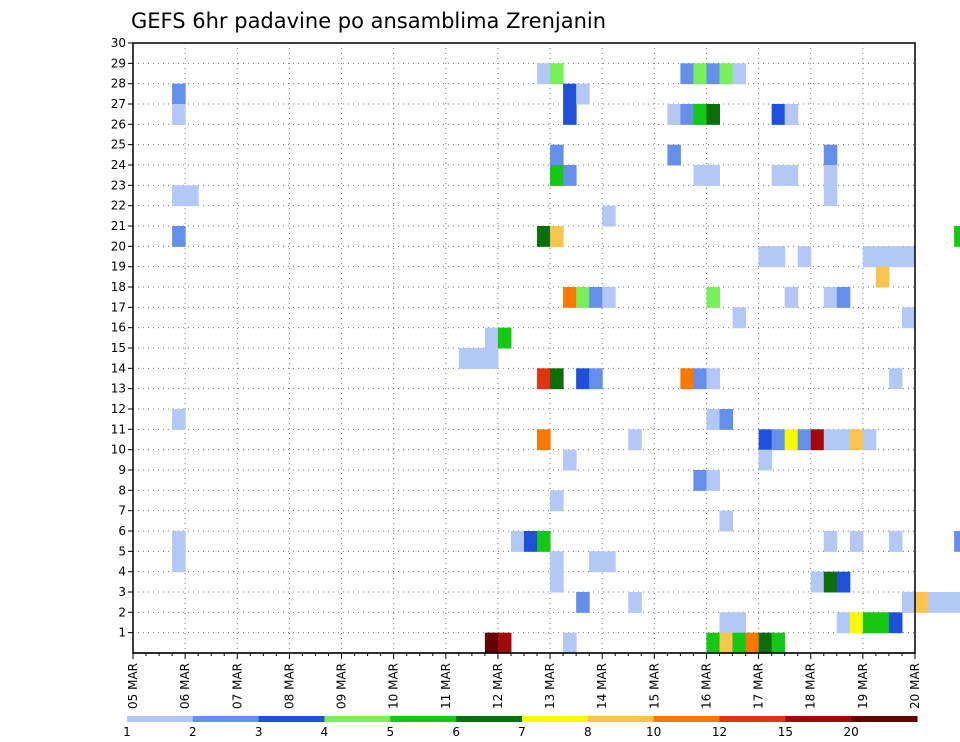  What do you see at coordinates (498, 686) in the screenshot?
I see `x-tick-label: 12 MAR` at bounding box center [498, 686].